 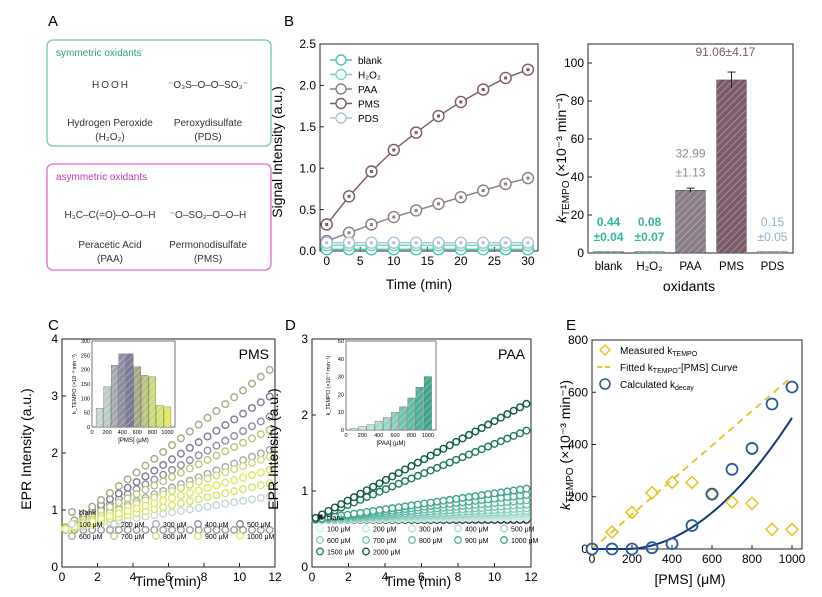 I want to click on d-plot-legend-label: 400 μM, so click(x=477, y=530).